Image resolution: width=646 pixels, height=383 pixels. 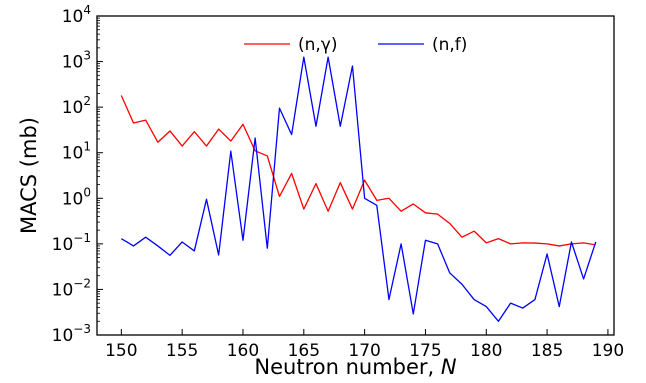 What do you see at coordinates (547, 351) in the screenshot?
I see `x-tick-label: 185` at bounding box center [547, 351].